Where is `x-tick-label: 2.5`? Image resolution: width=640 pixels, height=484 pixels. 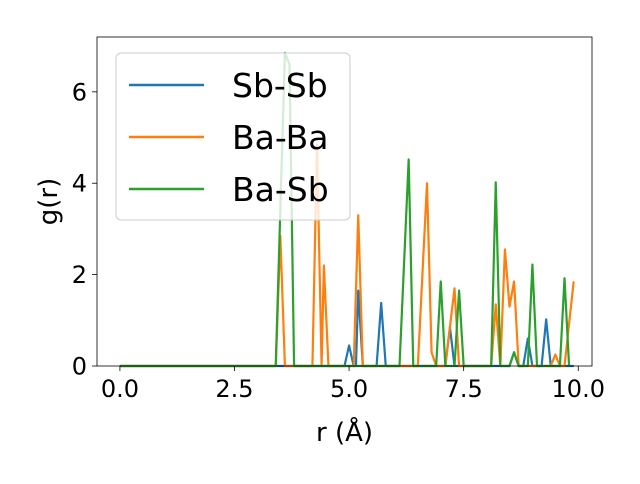
x-tick-label: 2.5 is located at coordinates (234, 389).